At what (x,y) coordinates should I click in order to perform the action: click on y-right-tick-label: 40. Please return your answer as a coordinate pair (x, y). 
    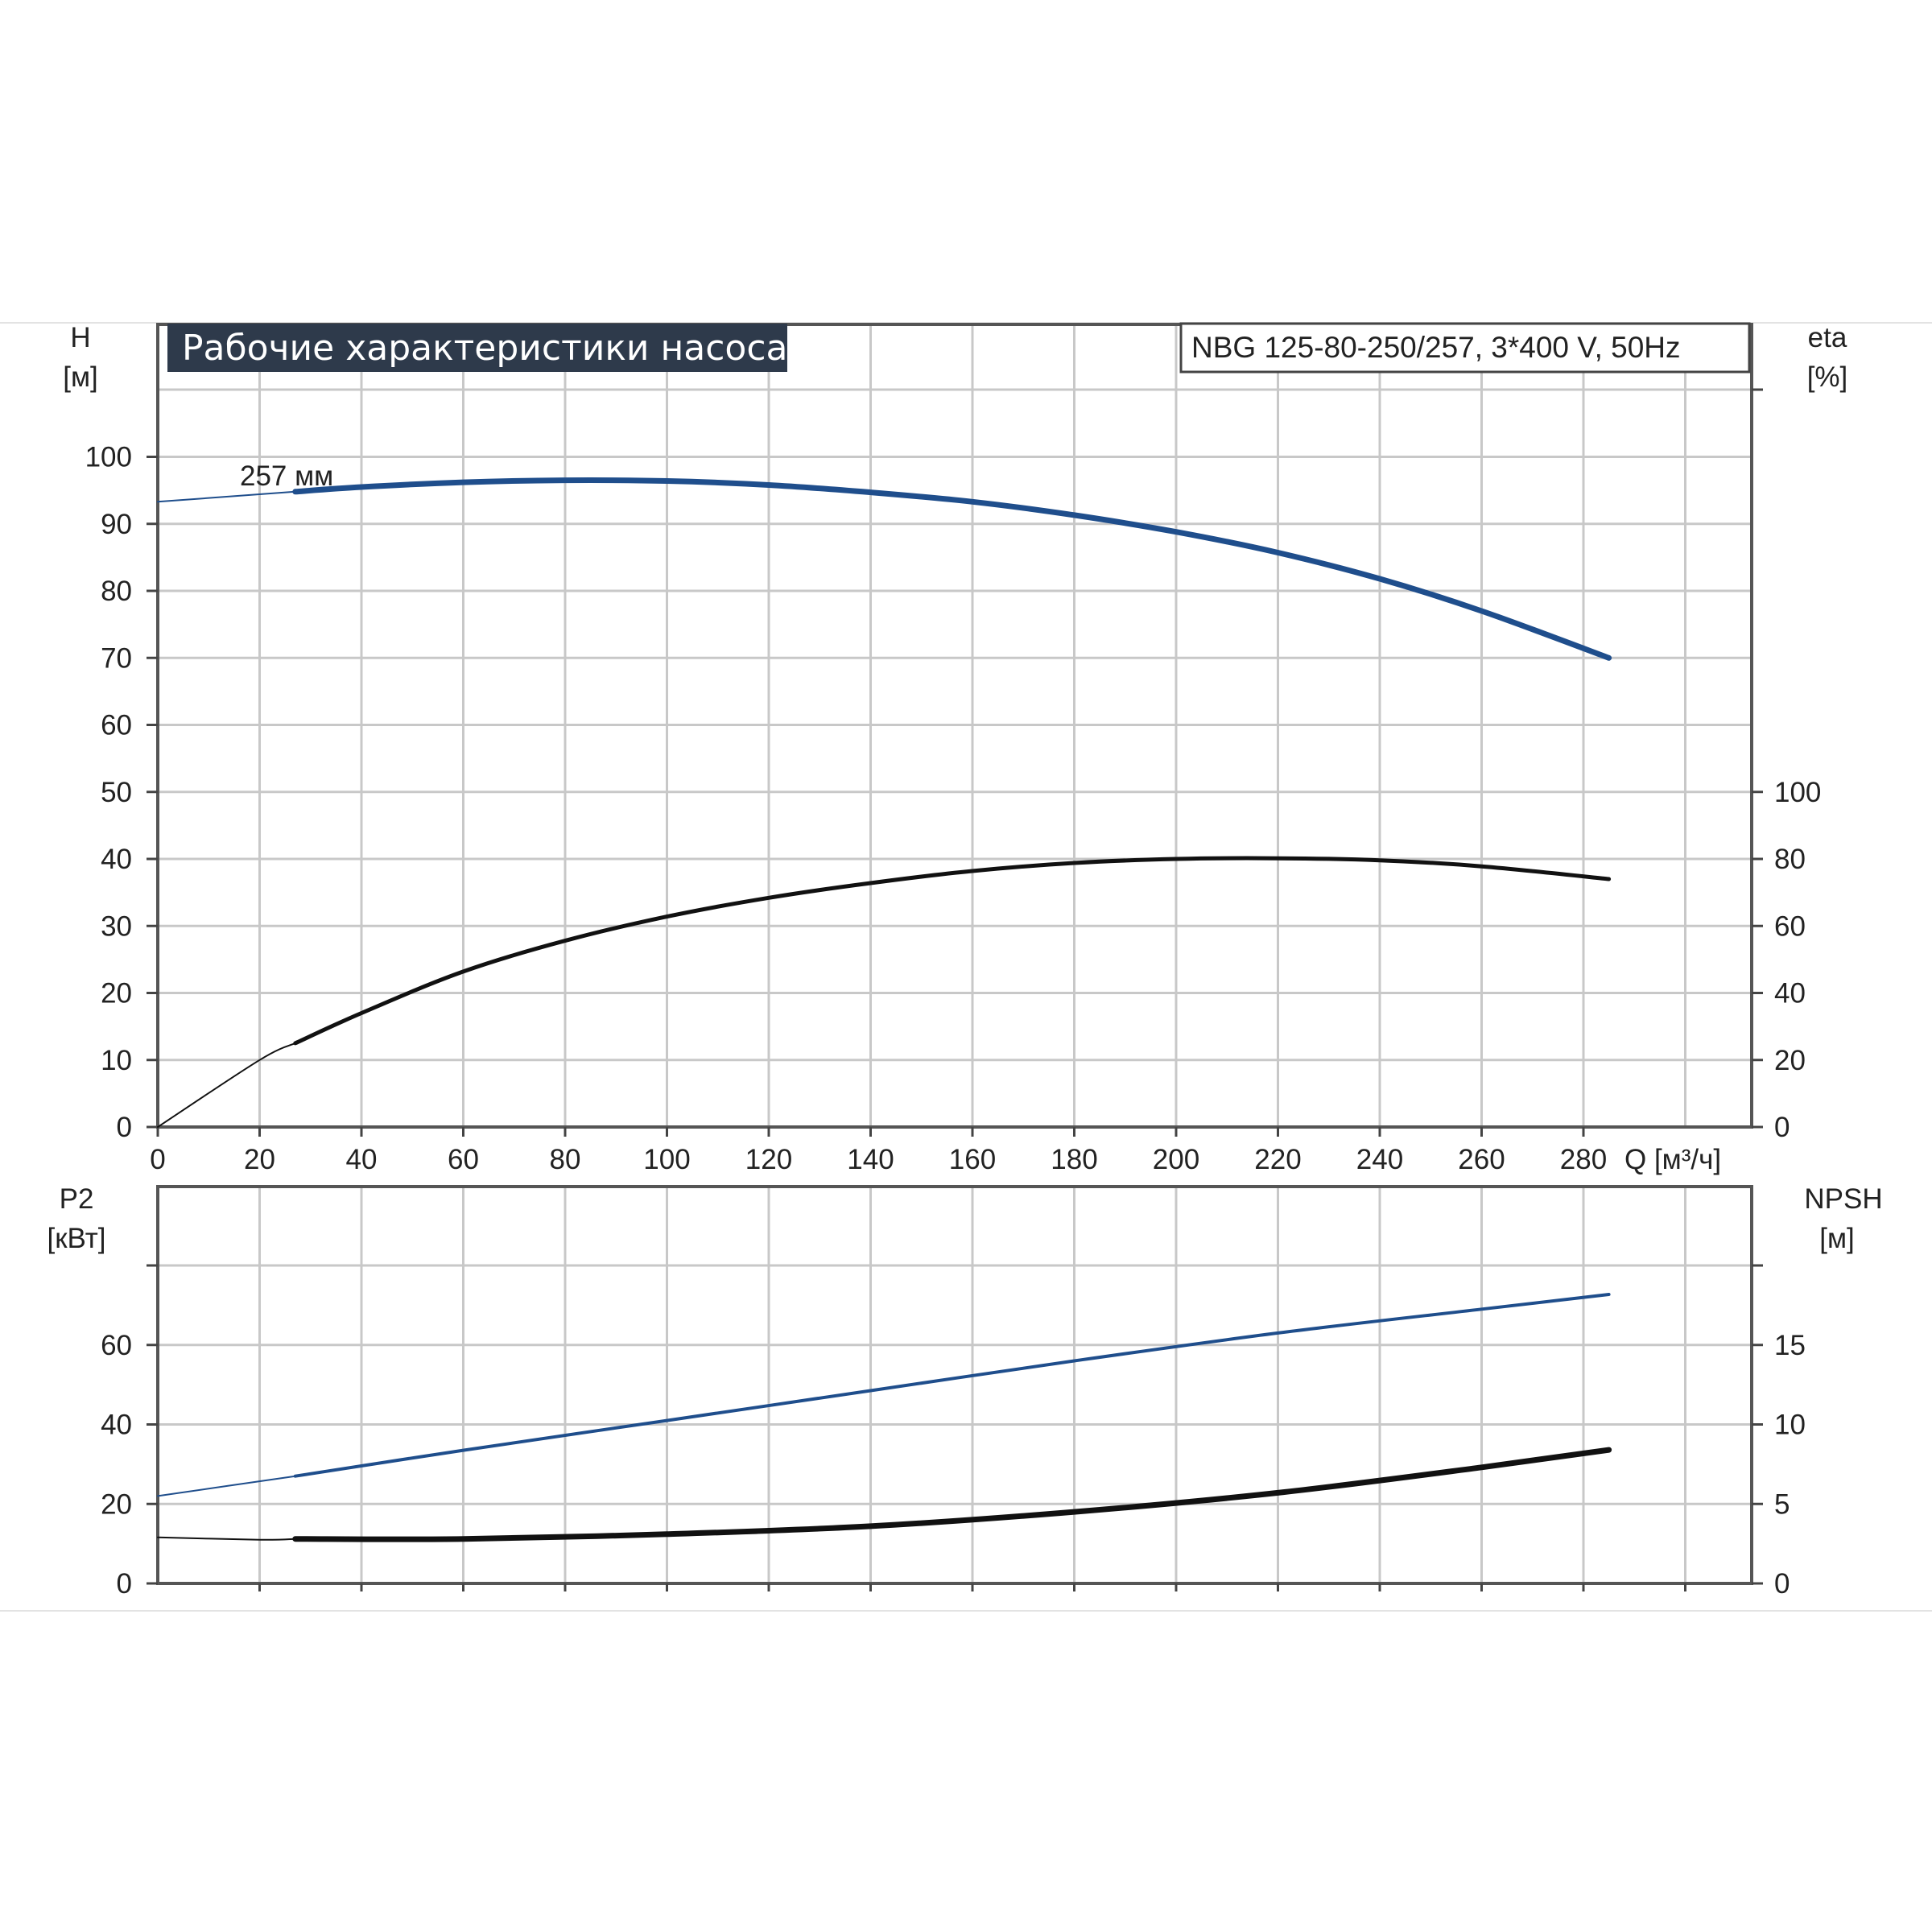
    Looking at the image, I should click on (1790, 993).